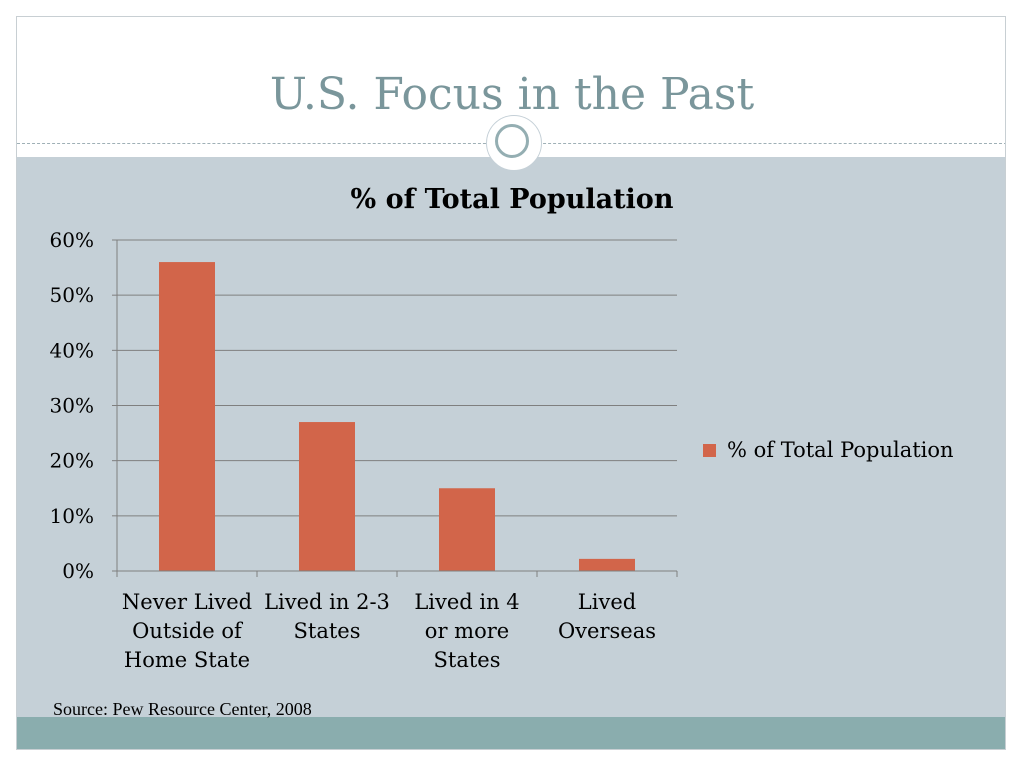  What do you see at coordinates (607, 616) in the screenshot?
I see `x-category-label: Lived Overseas` at bounding box center [607, 616].